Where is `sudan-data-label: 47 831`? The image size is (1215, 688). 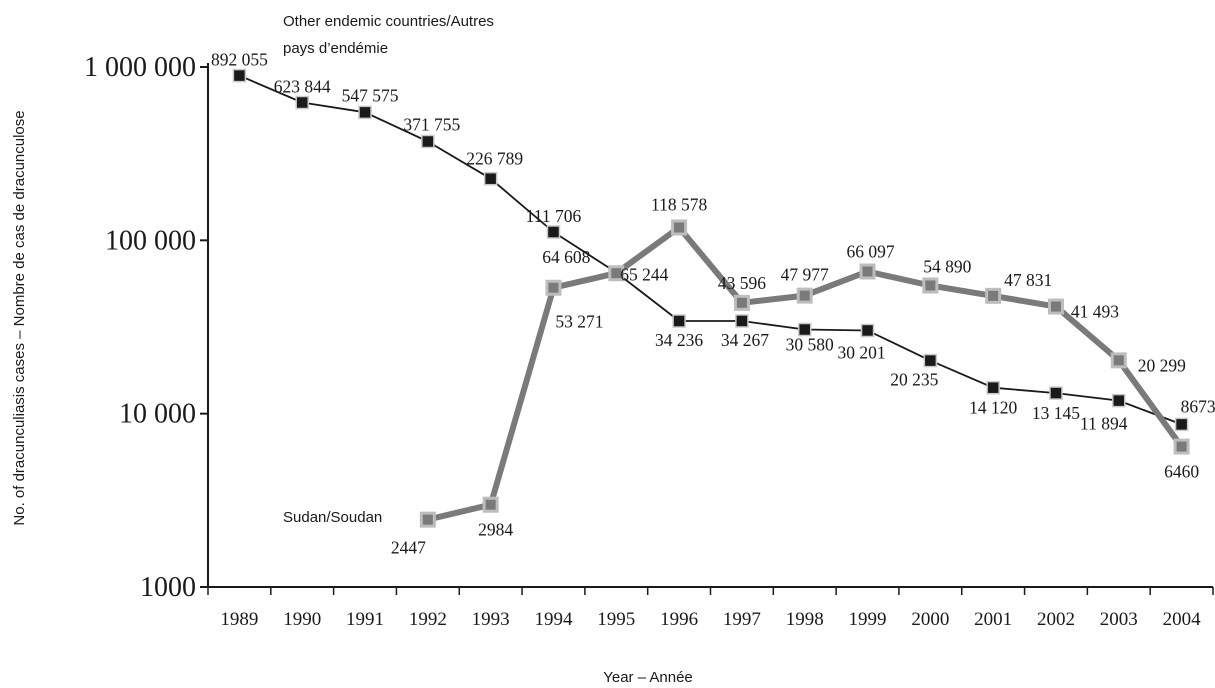
sudan-data-label: 47 831 is located at coordinates (1028, 280).